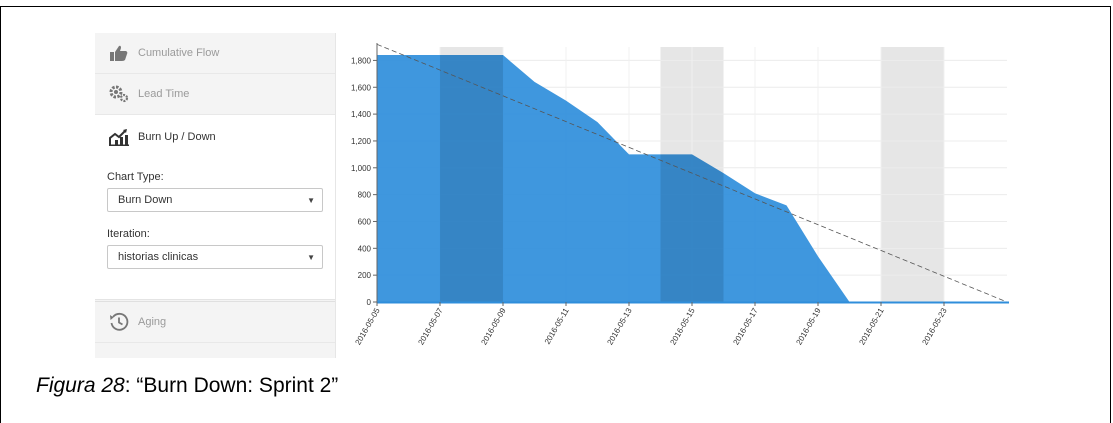  What do you see at coordinates (119, 137) in the screenshot?
I see `area-chart-icon` at bounding box center [119, 137].